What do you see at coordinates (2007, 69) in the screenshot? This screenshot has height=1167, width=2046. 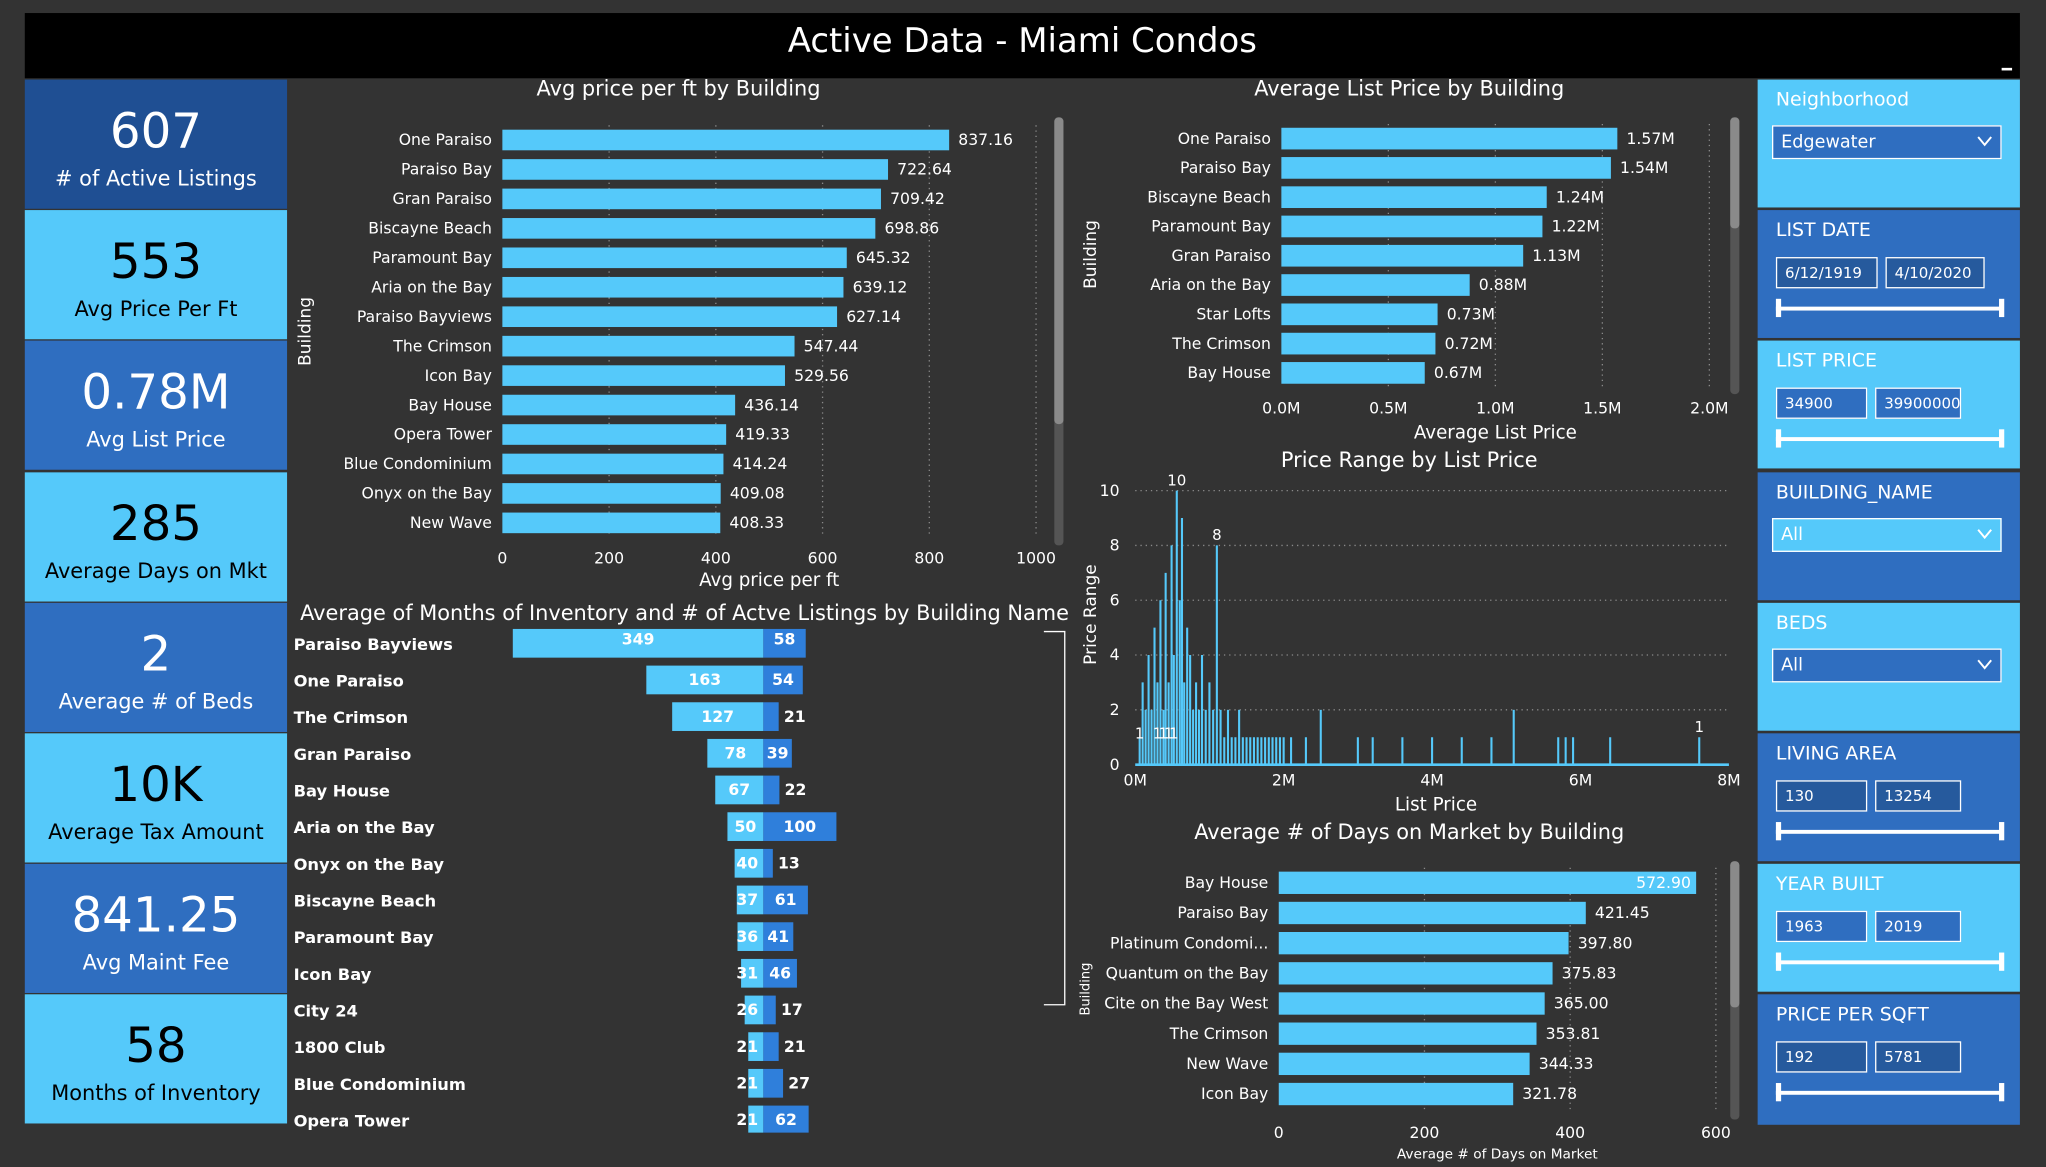 I see `minimize-icon` at bounding box center [2007, 69].